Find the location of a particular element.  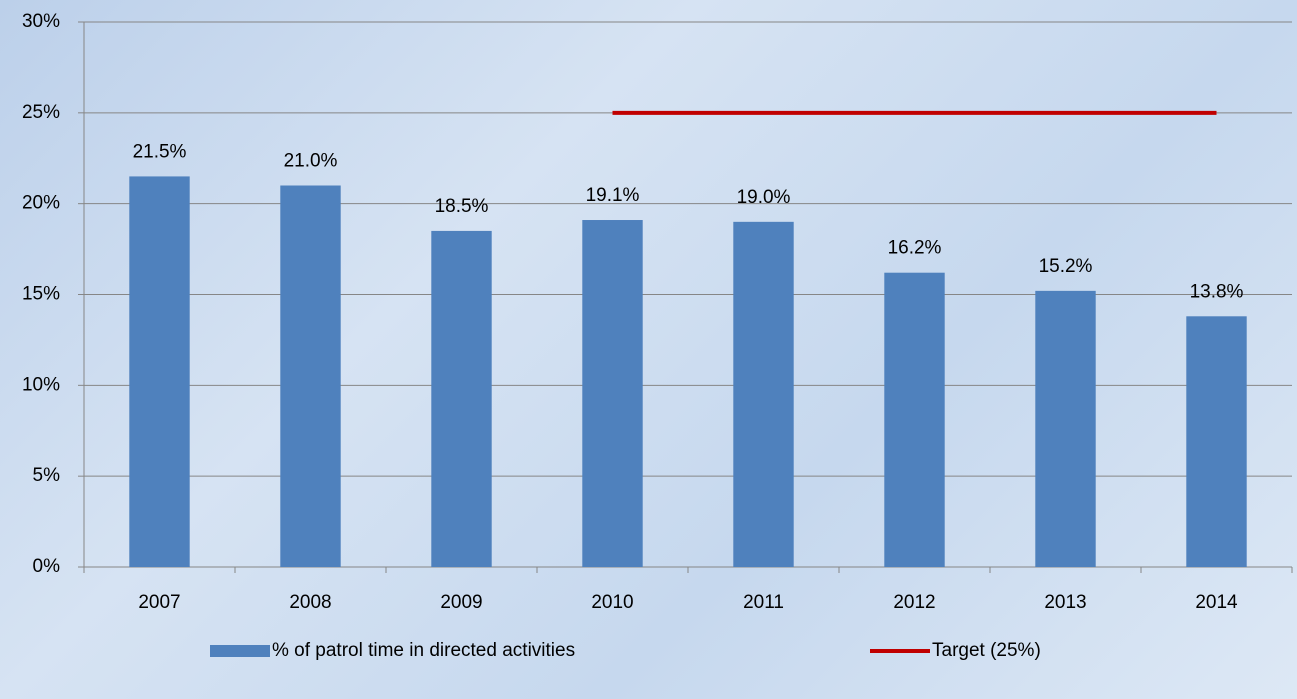

x-tick-label: 2010 is located at coordinates (612, 602).